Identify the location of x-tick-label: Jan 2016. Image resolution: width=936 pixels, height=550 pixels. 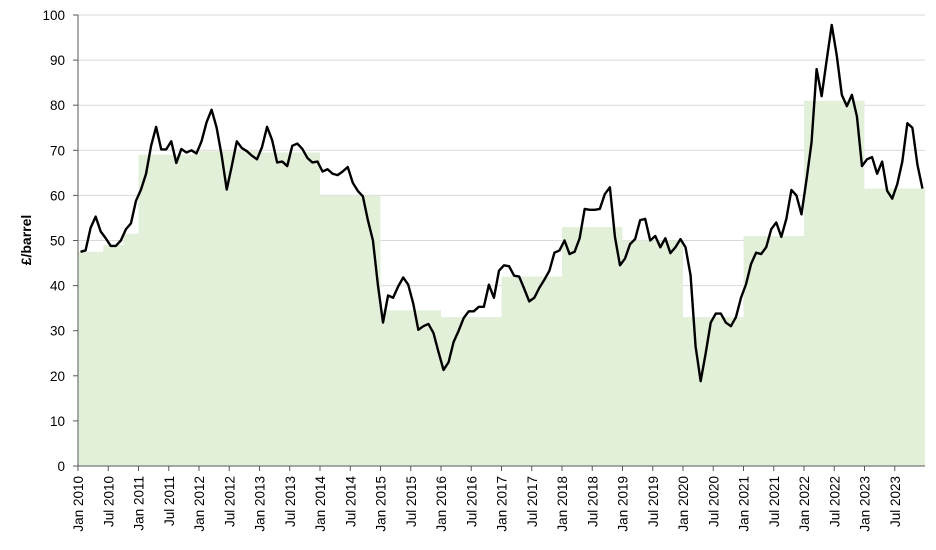
(441, 504).